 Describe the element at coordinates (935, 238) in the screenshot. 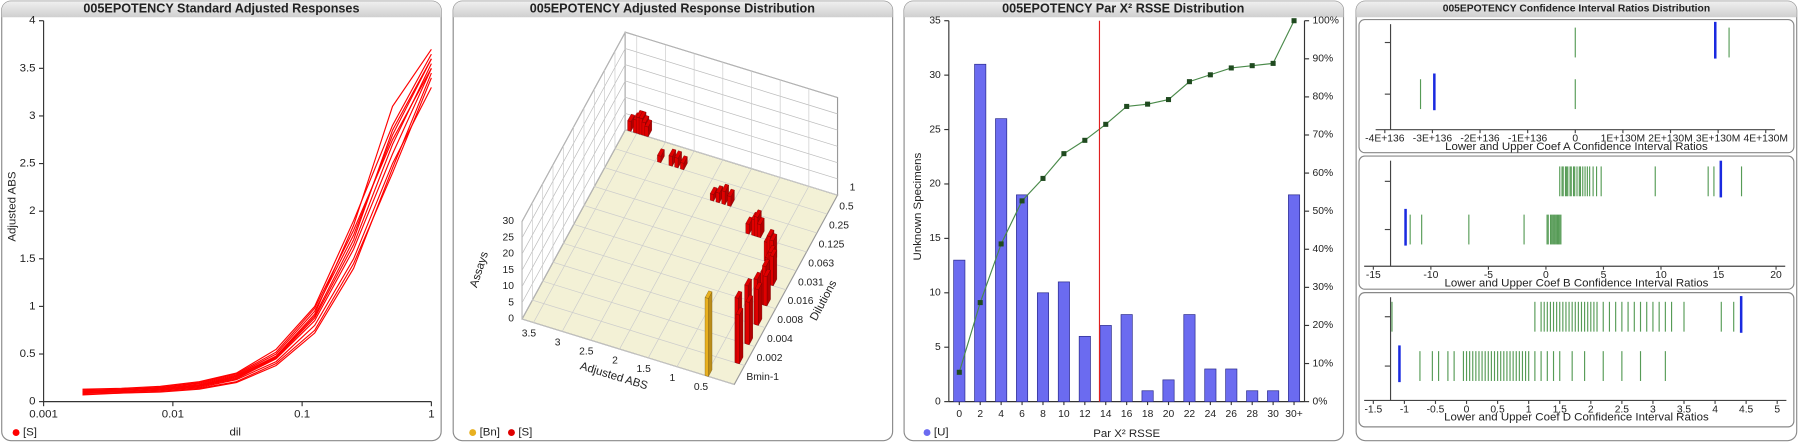

I see `y-tick-label: 15` at that location.